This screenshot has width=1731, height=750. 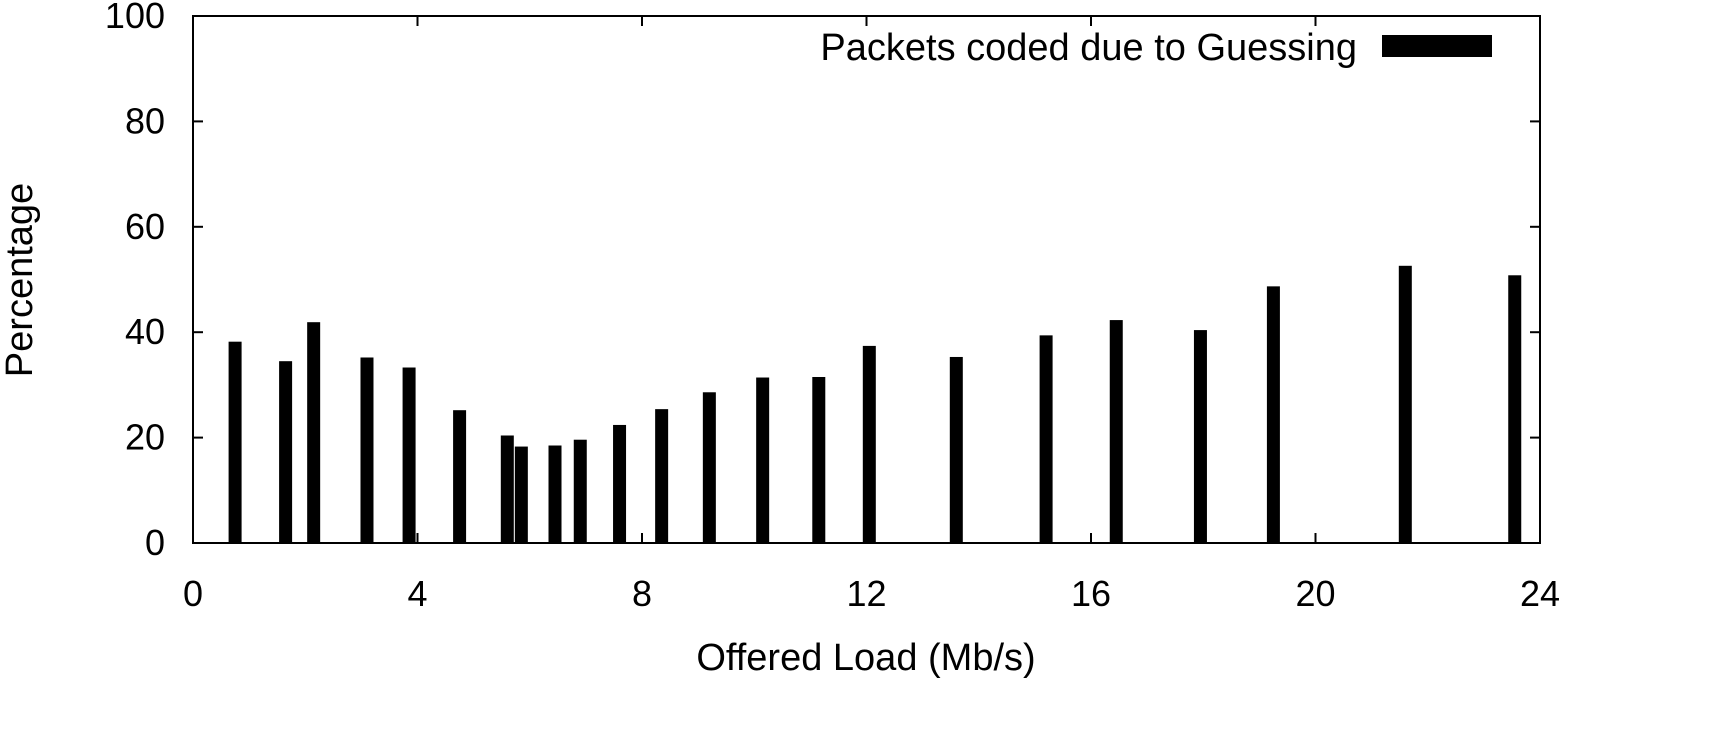 I want to click on x-tick-label: 4, so click(x=417, y=593).